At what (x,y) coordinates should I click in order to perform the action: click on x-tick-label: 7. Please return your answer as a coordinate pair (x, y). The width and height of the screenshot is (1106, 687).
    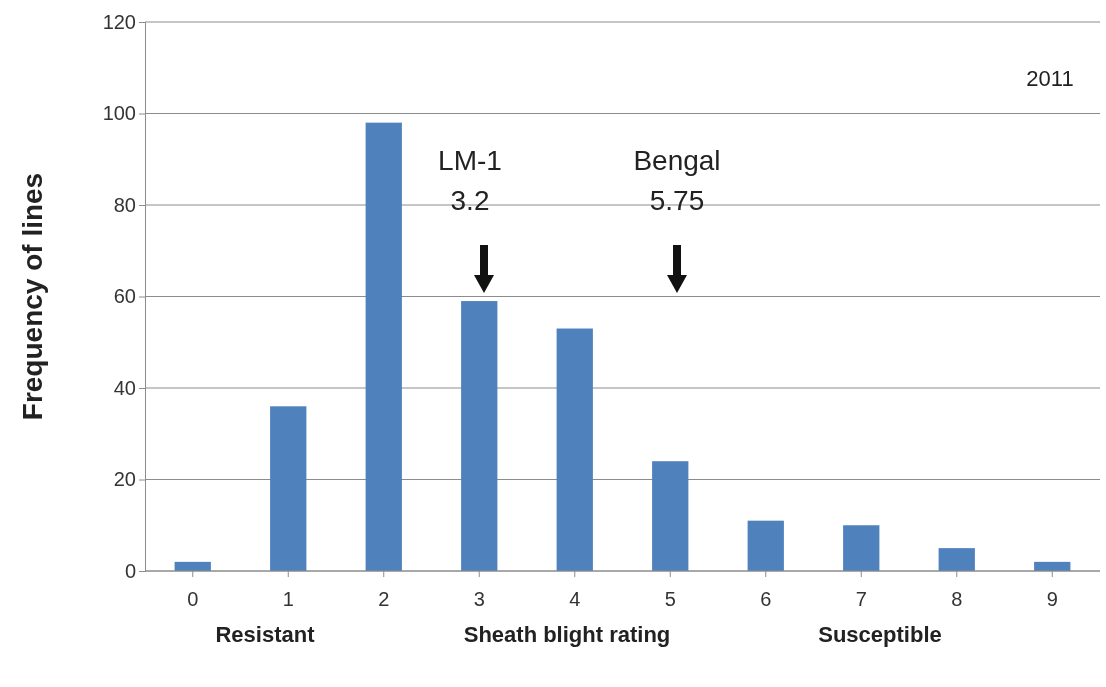
    Looking at the image, I should click on (861, 599).